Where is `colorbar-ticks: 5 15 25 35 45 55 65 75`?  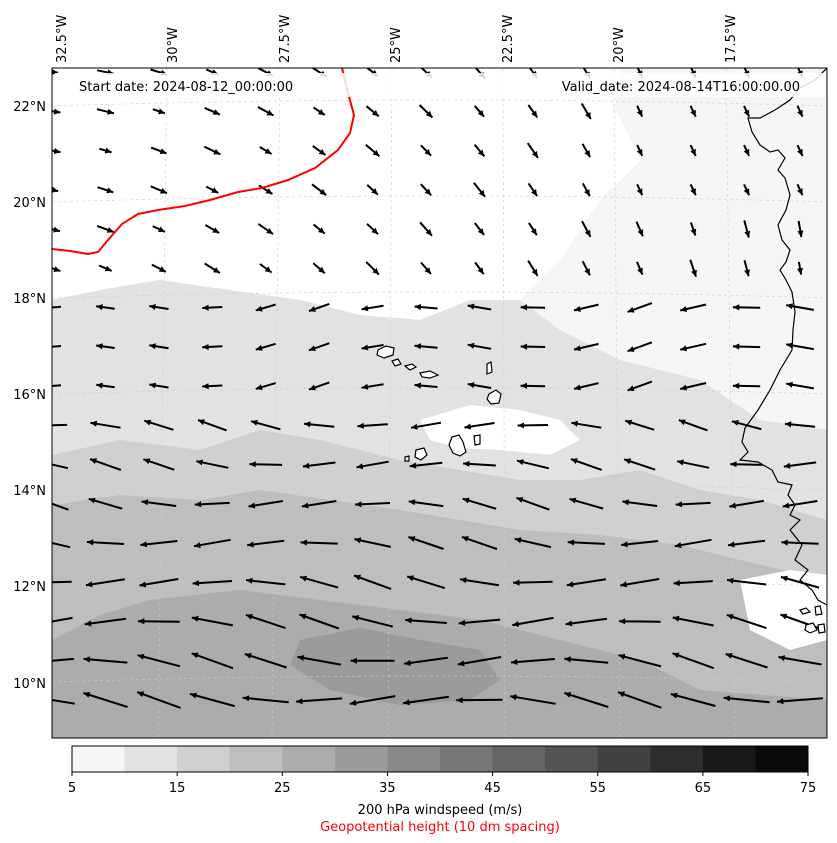
colorbar-ticks: 5 15 25 35 45 55 65 75 is located at coordinates (442, 784).